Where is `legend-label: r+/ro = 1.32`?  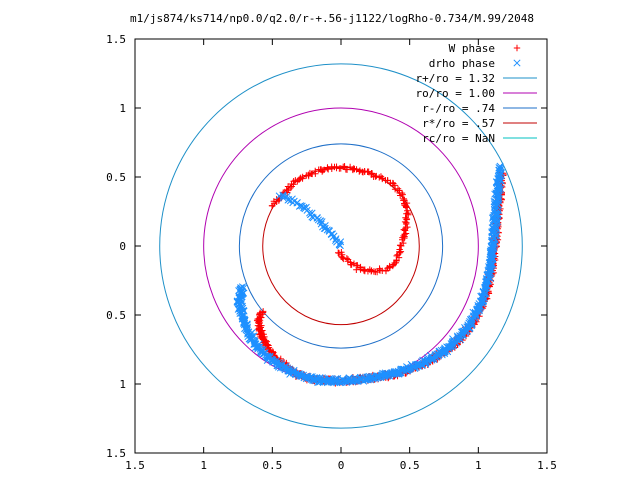
legend-label: r+/ro = 1.32 is located at coordinates (455, 78).